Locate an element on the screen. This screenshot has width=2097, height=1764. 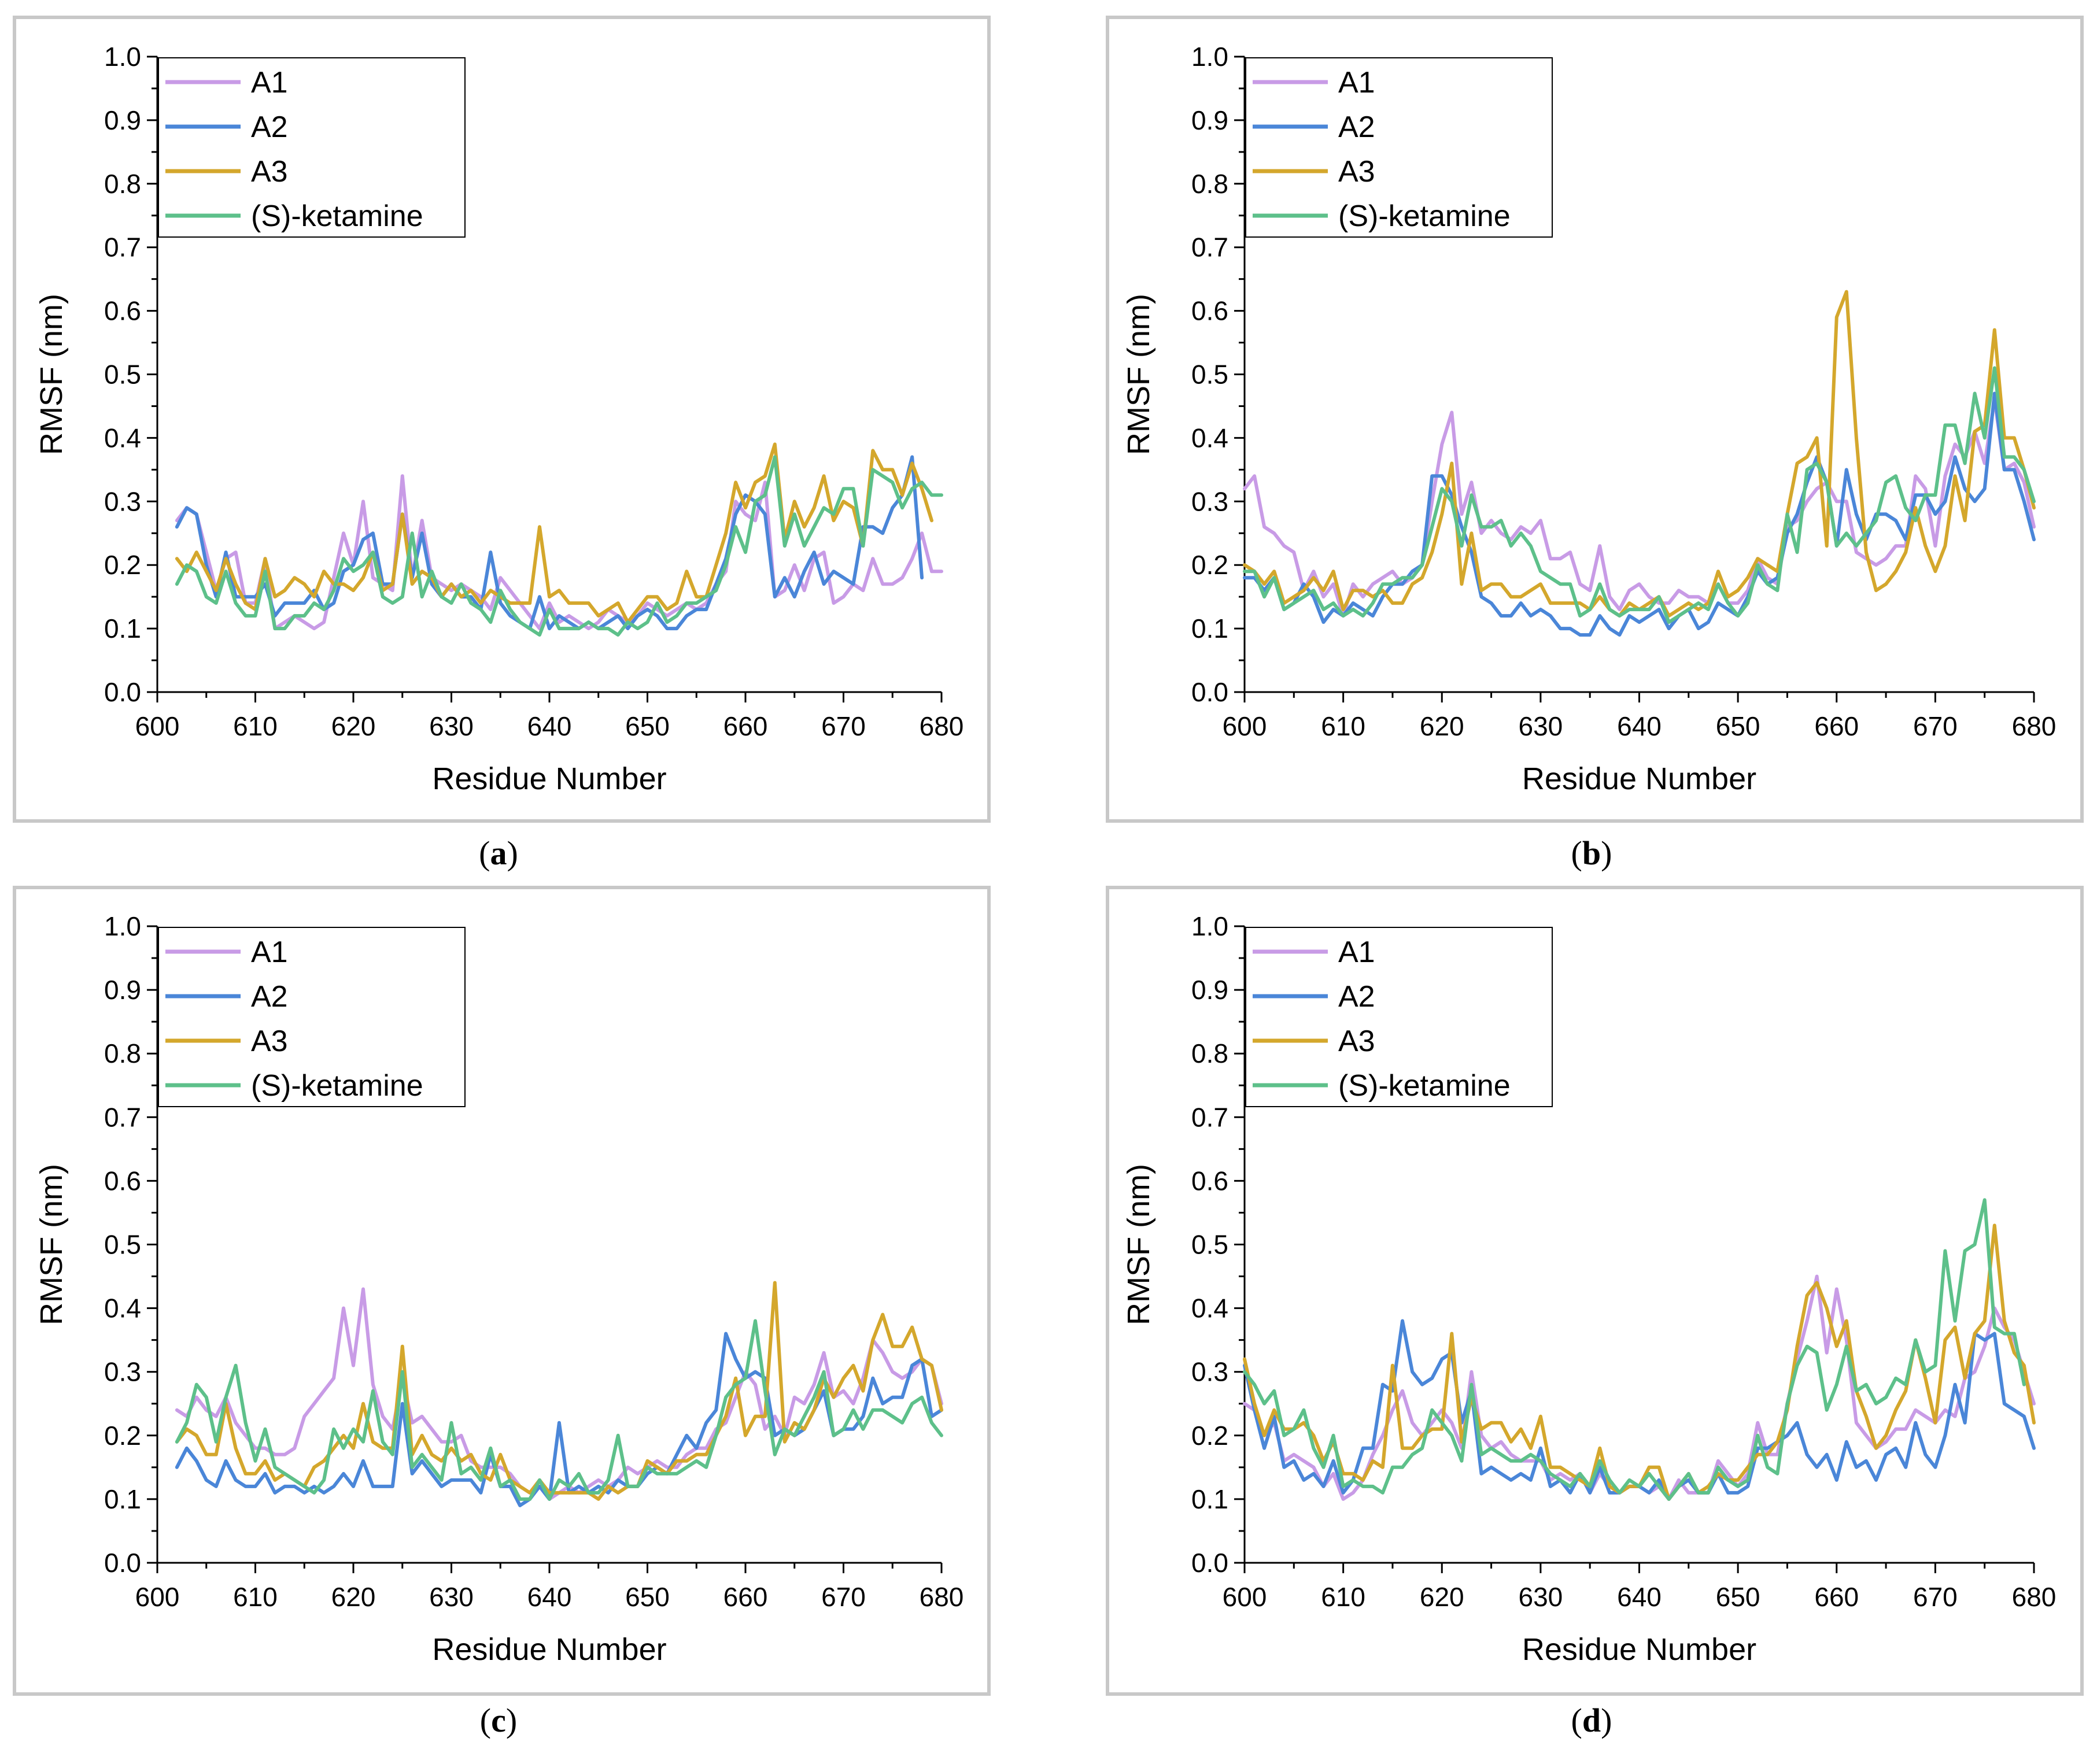
caption-letter: b is located at coordinates (1591, 853).